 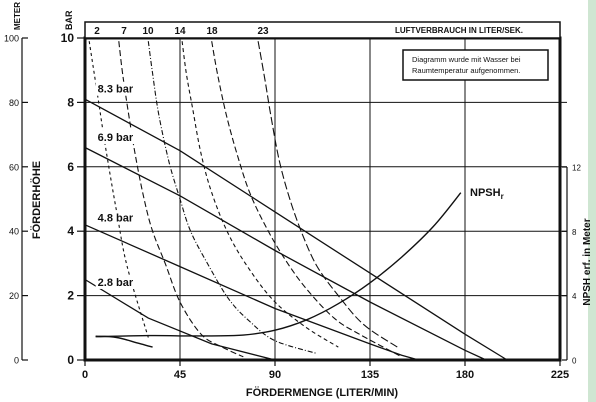 What do you see at coordinates (466, 59) in the screenshot?
I see `note-line-1: Diagramm wurde mit Wasser bei` at bounding box center [466, 59].